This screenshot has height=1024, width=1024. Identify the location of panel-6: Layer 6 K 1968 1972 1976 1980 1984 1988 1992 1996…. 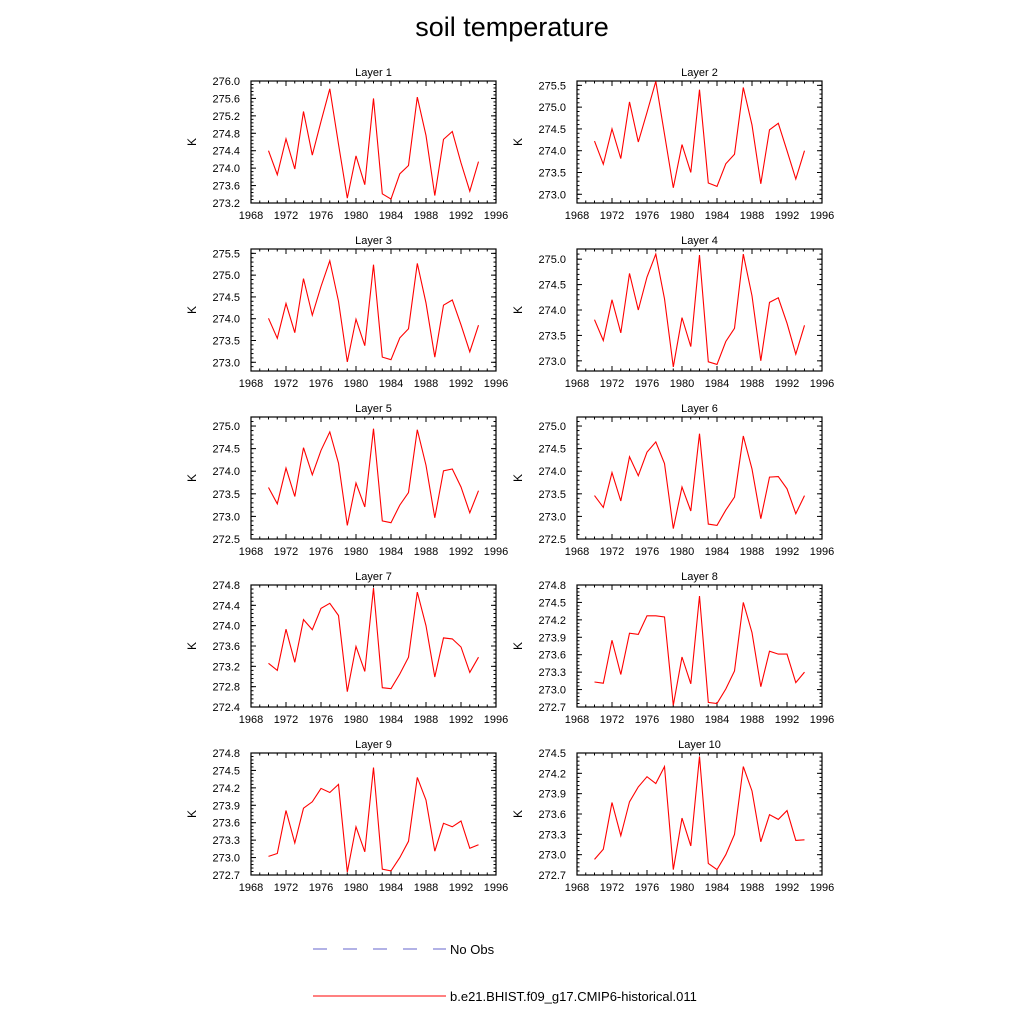
(672, 480).